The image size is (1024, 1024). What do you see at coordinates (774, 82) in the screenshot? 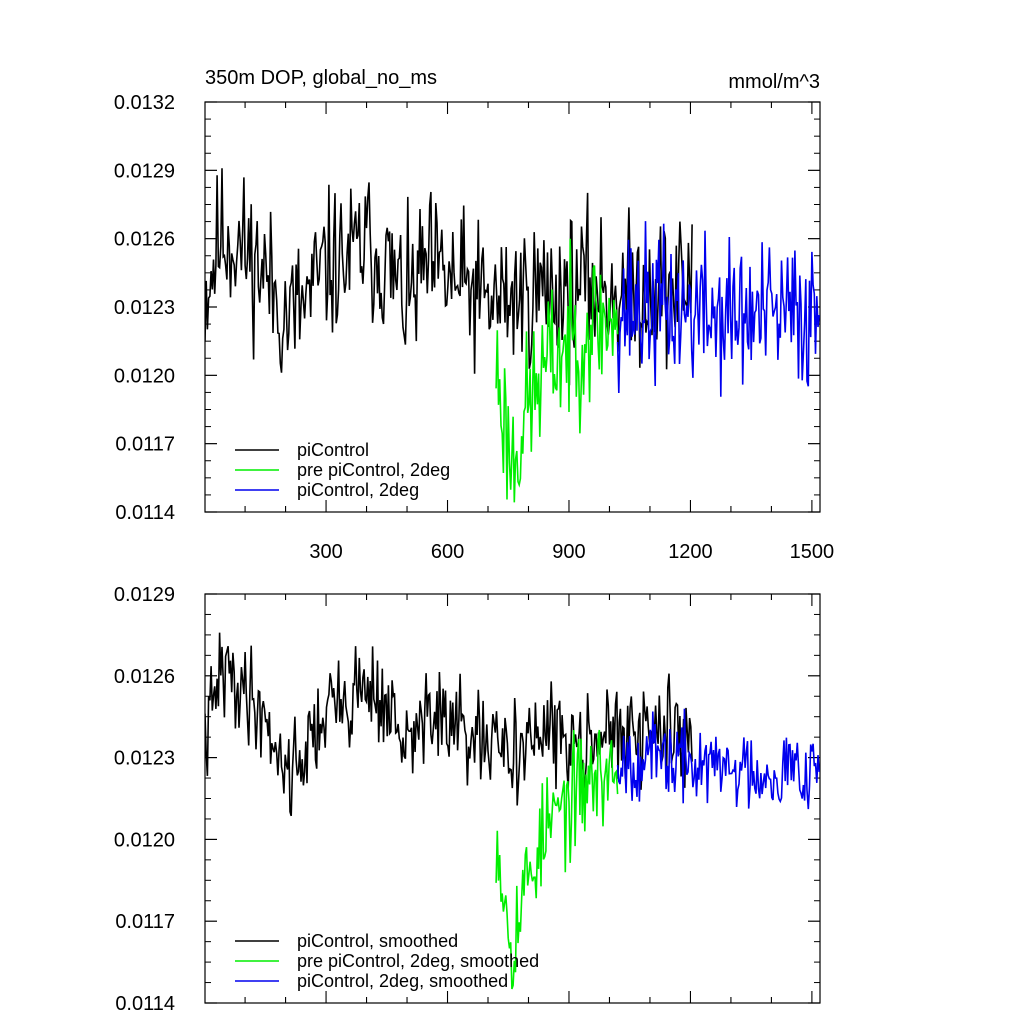
I see `units-label: mmol/m^3` at bounding box center [774, 82].